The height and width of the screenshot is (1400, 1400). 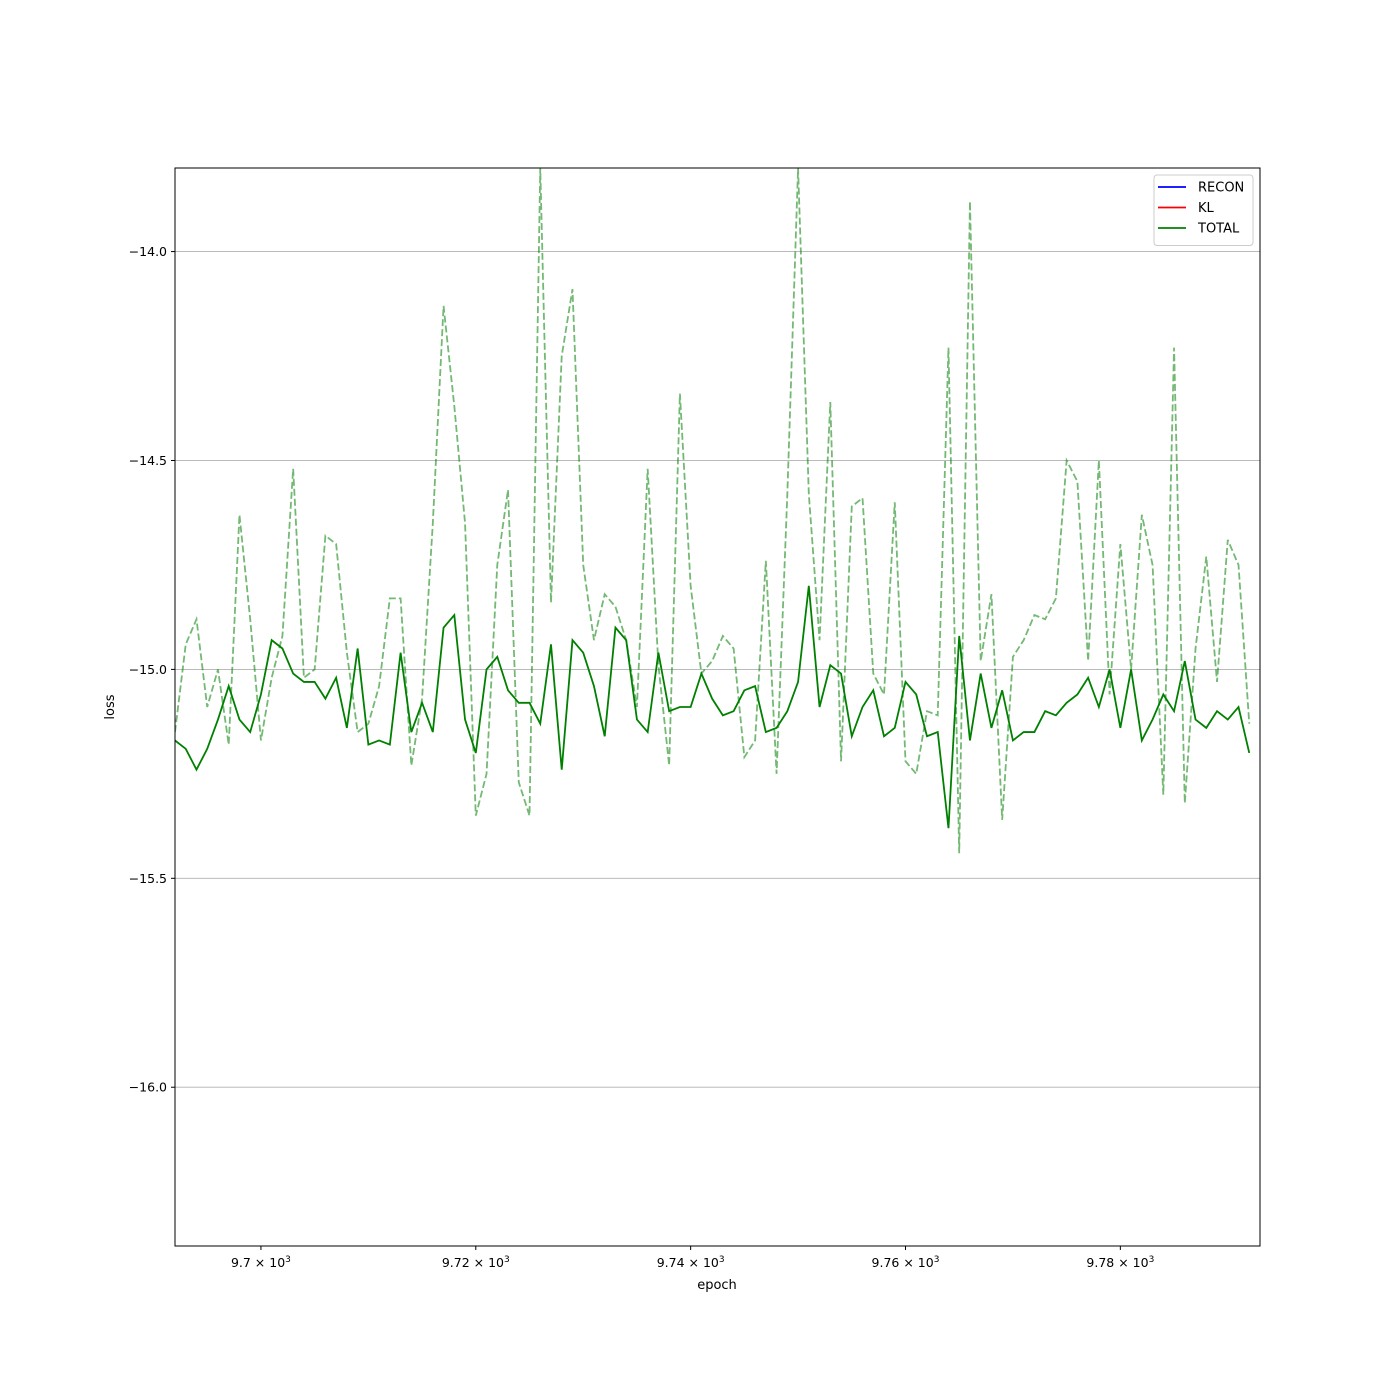 I want to click on legend-label-recon: RECON, so click(x=1221, y=188).